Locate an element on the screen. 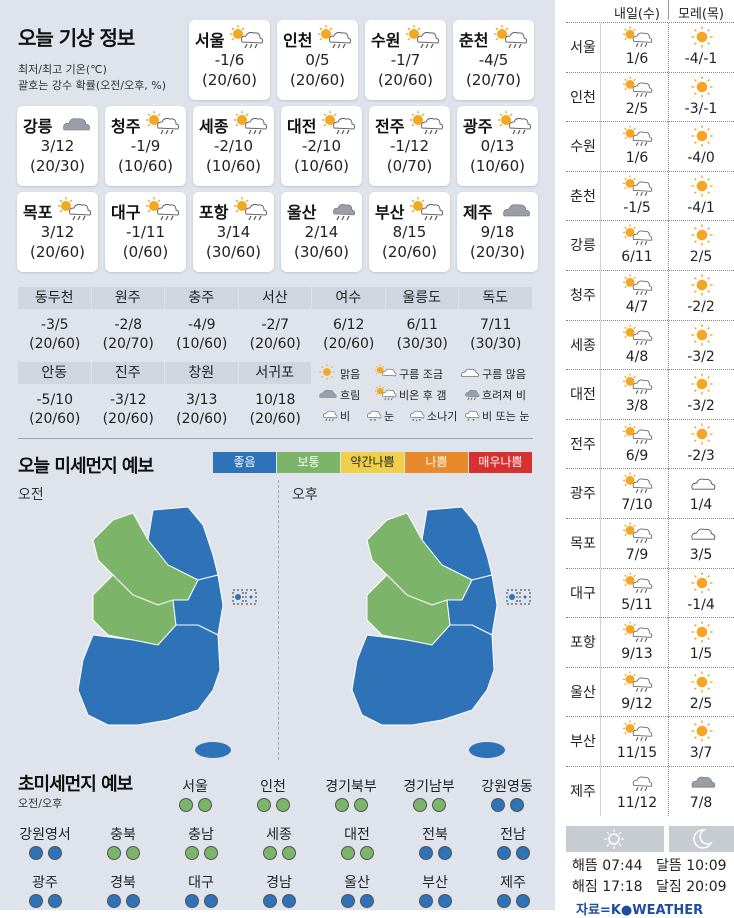 The width and height of the screenshot is (734, 918). ultra-region-name: 충북 is located at coordinates (123, 835).